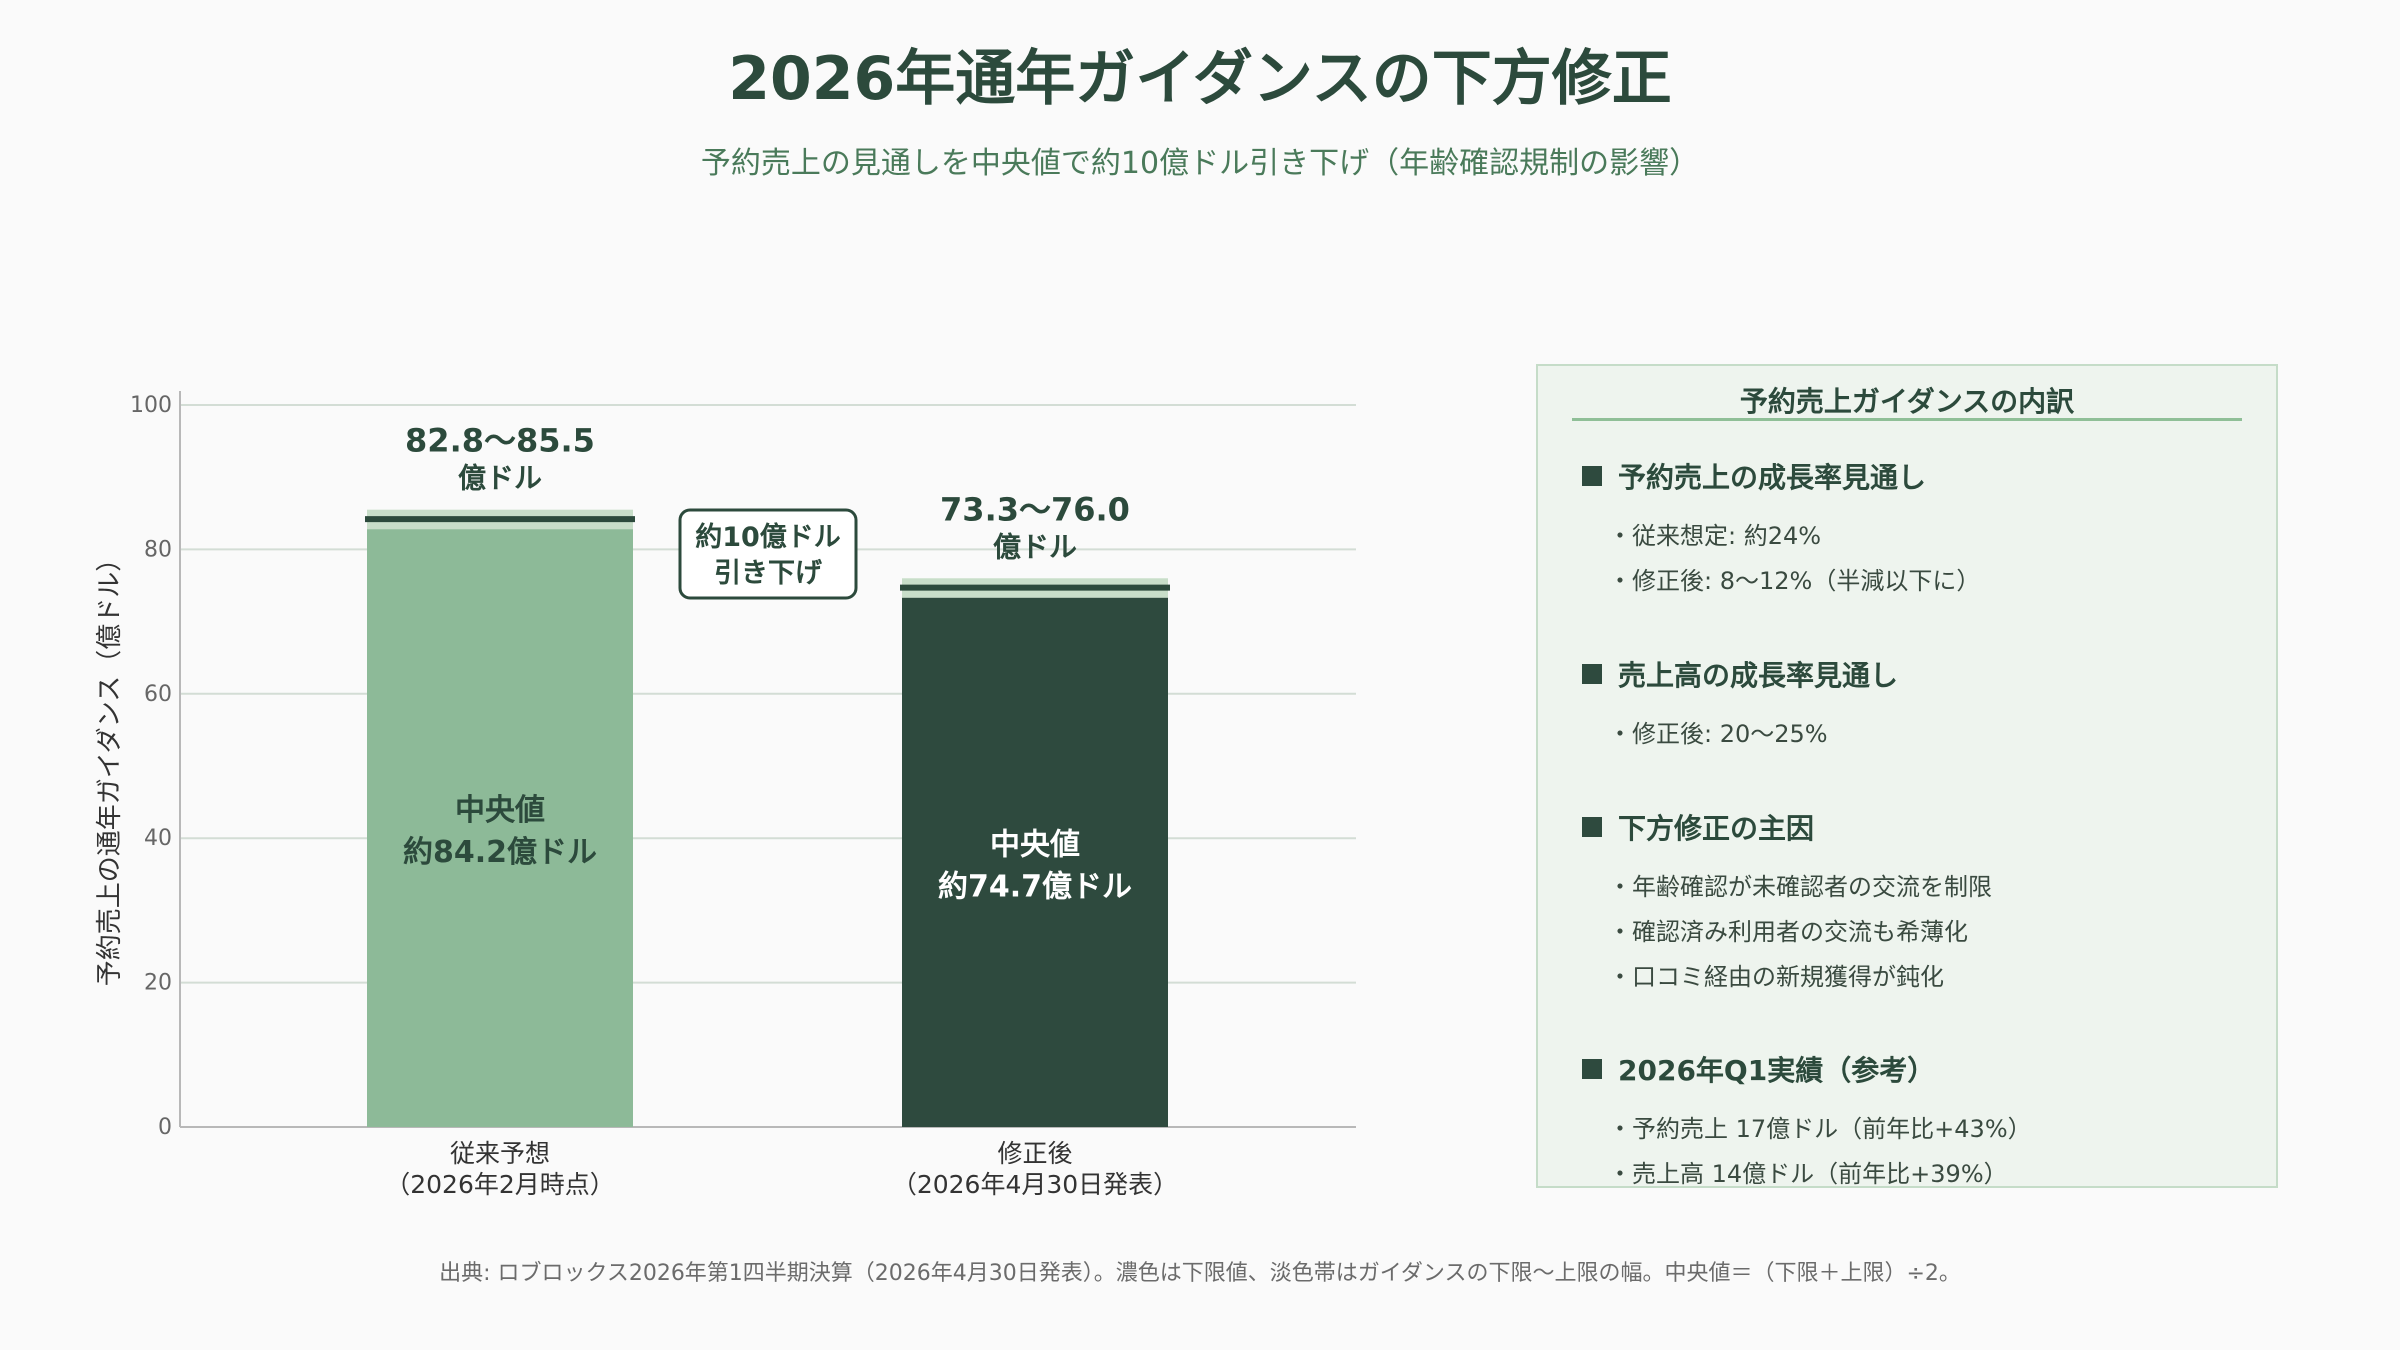 The image size is (2400, 1350). What do you see at coordinates (158, 983) in the screenshot?
I see `y-tick-label: 20` at bounding box center [158, 983].